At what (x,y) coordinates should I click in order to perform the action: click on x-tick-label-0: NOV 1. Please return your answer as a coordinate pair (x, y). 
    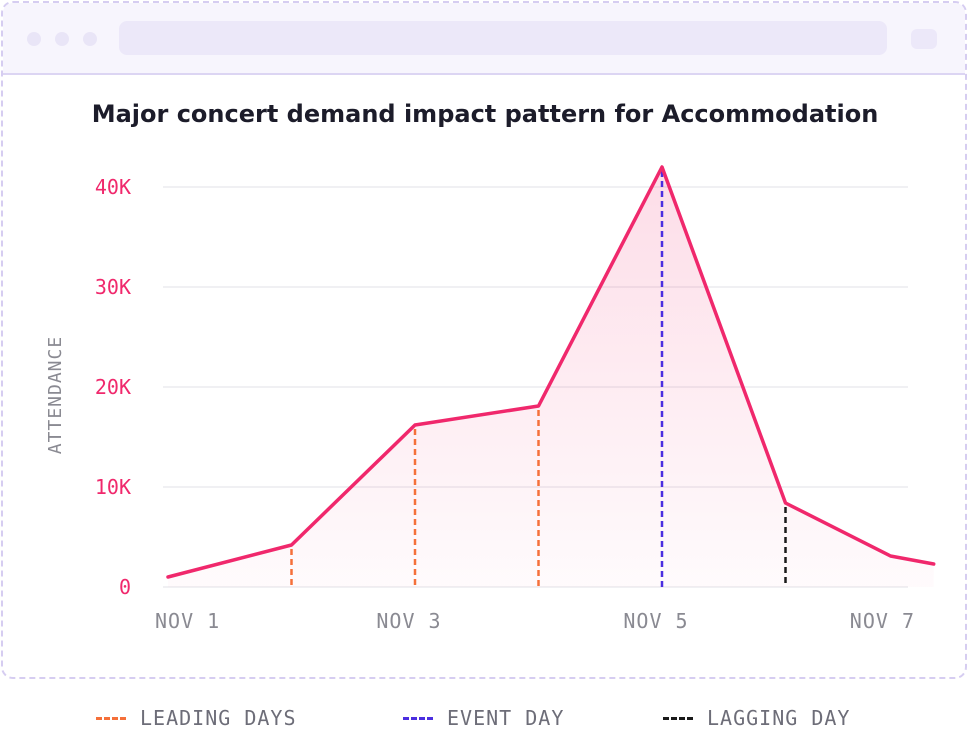
    Looking at the image, I should click on (187, 621).